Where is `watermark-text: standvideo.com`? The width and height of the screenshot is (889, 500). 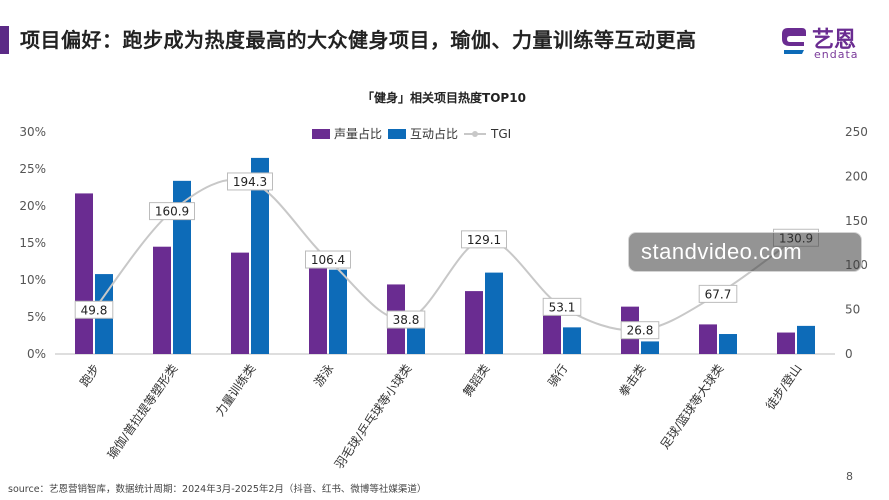 watermark-text: standvideo.com is located at coordinates (722, 251).